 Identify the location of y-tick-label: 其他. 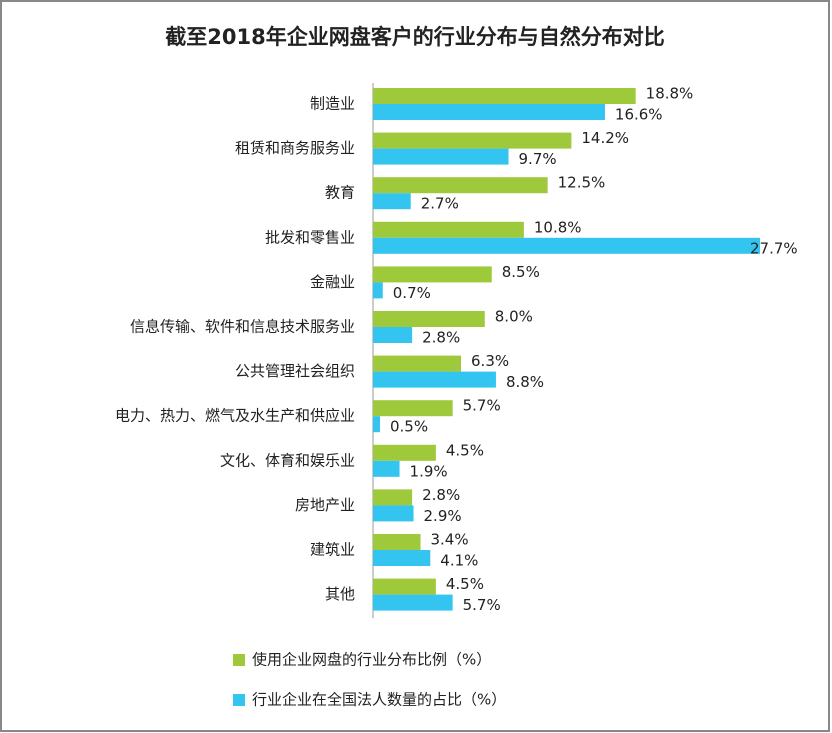
(340, 594).